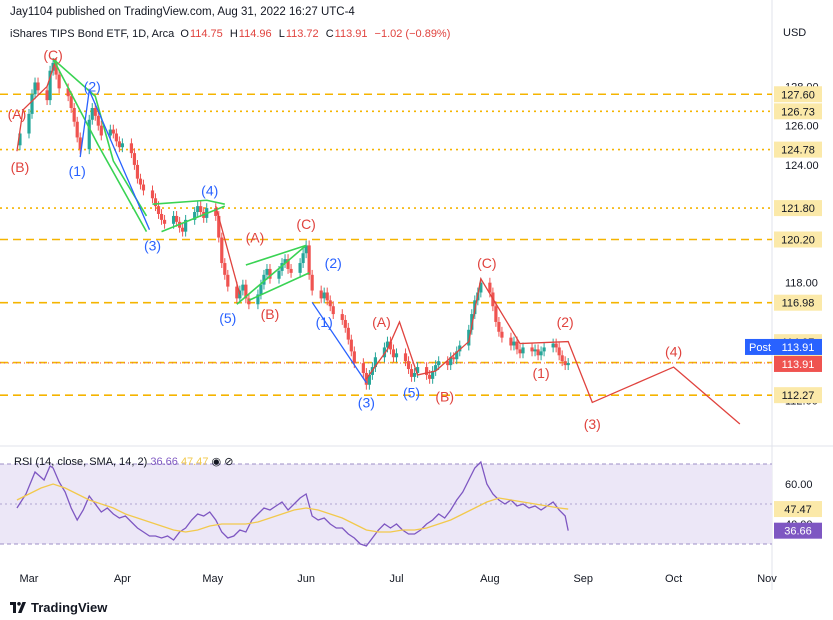 This screenshot has height=620, width=833. I want to click on post-price-label: 113.91, so click(798, 348).